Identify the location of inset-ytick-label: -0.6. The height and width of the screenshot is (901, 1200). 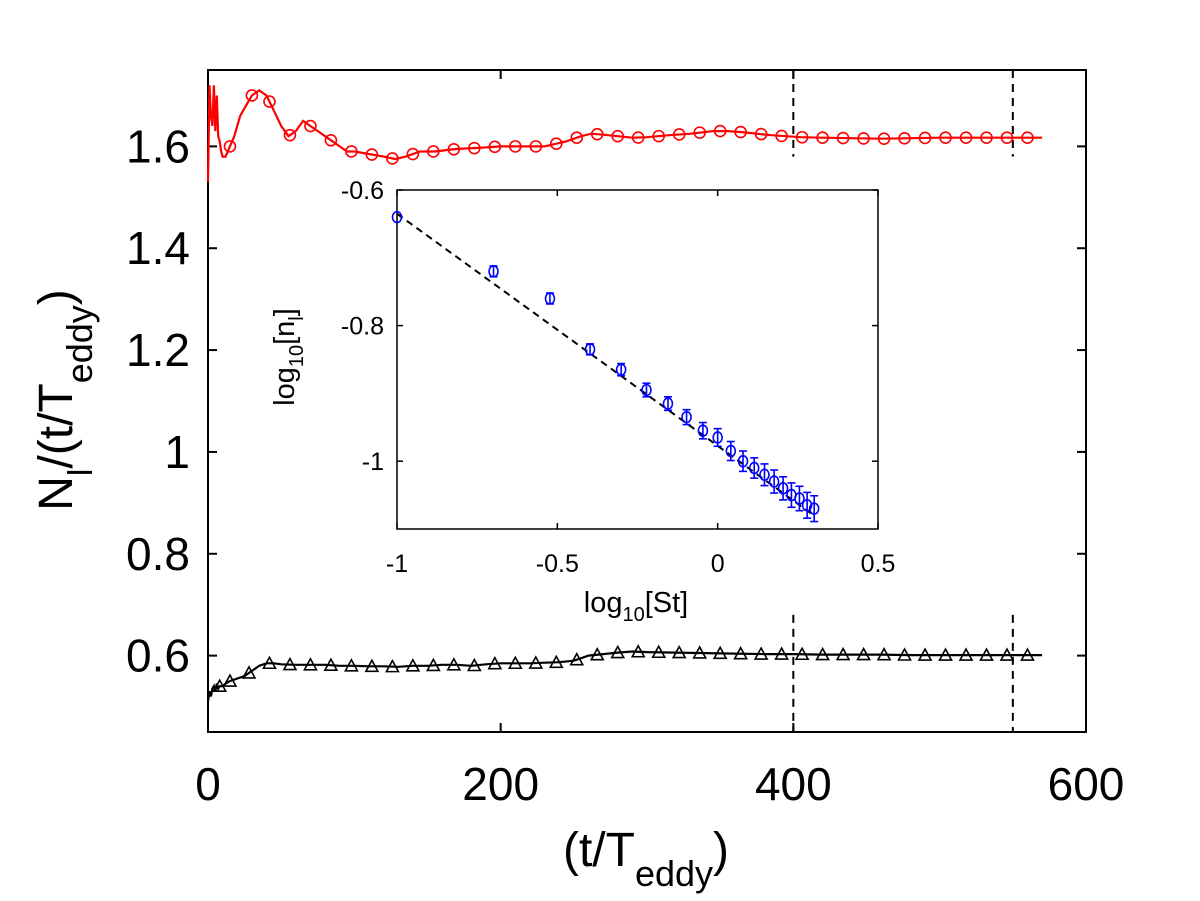
(362, 191).